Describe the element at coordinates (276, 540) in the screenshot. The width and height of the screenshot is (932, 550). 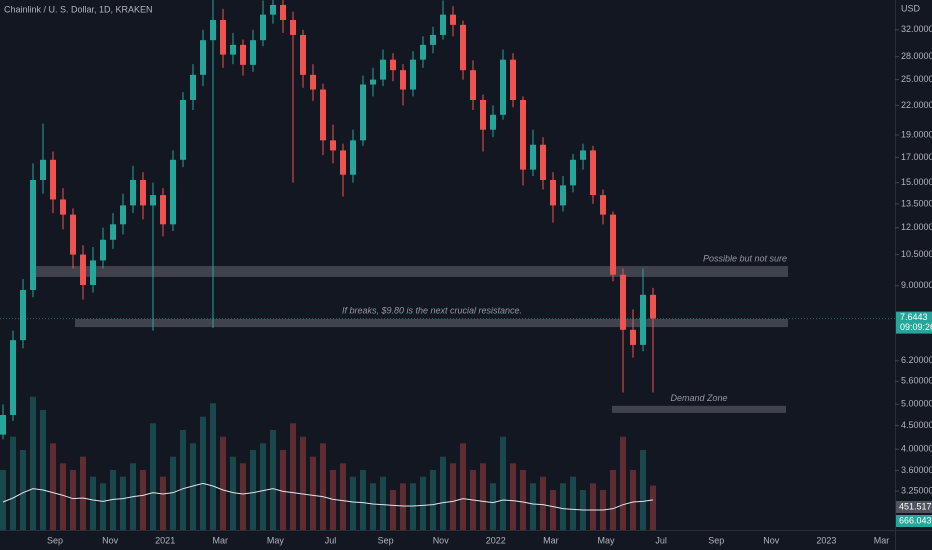
I see `x-tick-label: May` at that location.